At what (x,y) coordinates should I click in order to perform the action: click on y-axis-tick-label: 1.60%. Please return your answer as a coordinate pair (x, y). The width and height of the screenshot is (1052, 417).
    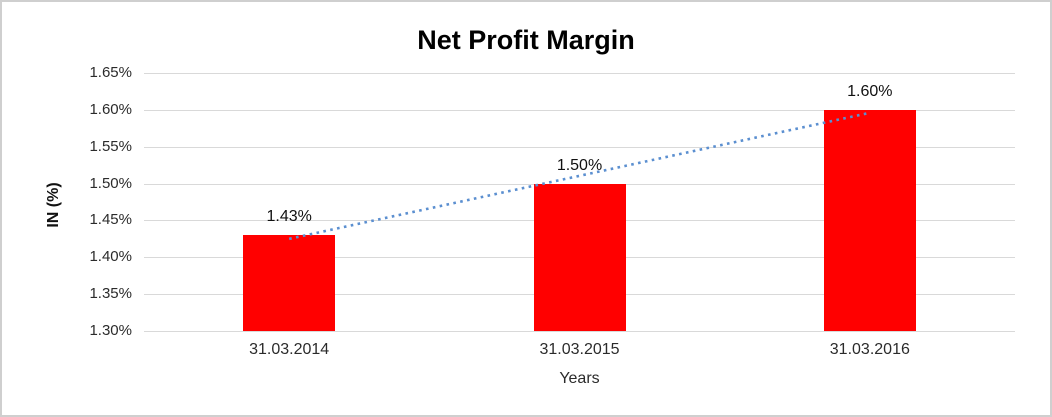
    Looking at the image, I should click on (110, 109).